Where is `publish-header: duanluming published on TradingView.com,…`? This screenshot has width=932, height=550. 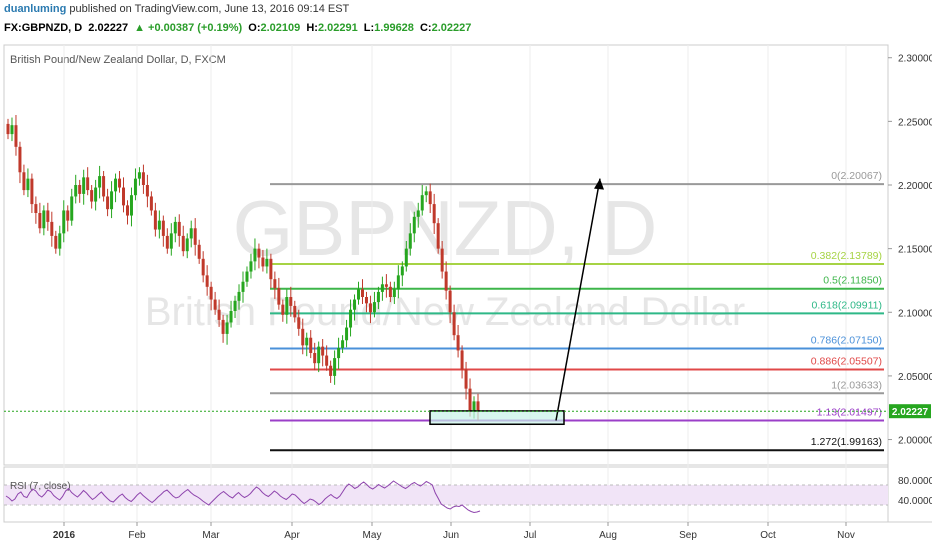
publish-header: duanluming published on TradingView.com,… is located at coordinates (176, 9).